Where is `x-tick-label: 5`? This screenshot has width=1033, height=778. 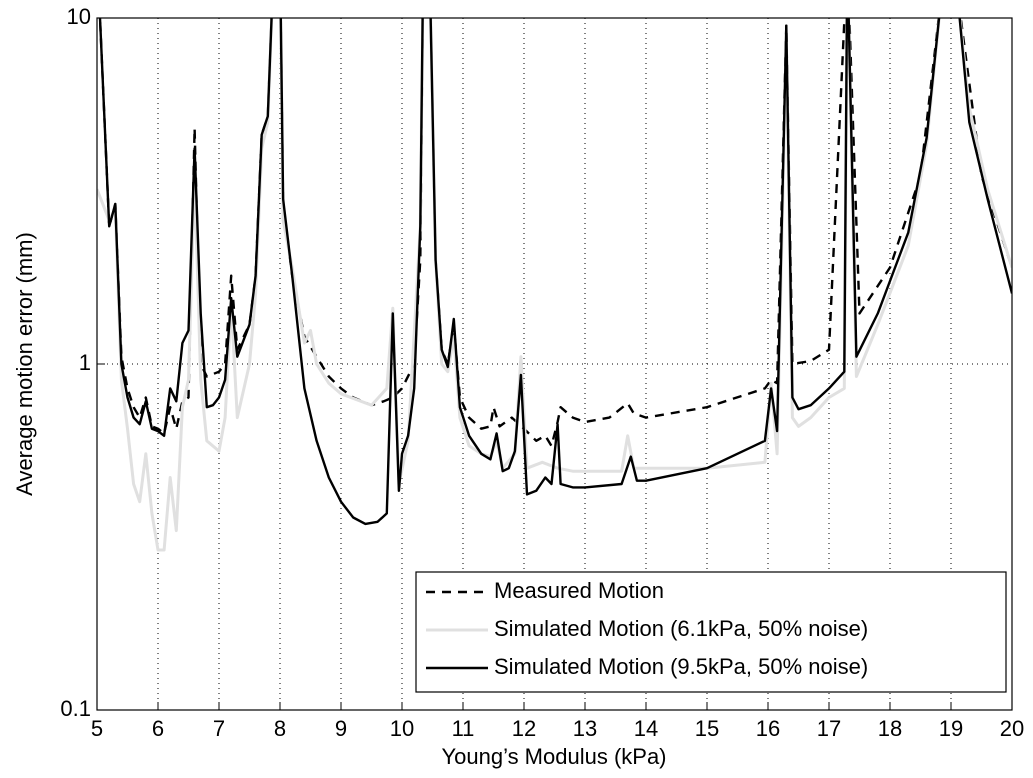
x-tick-label: 5 is located at coordinates (97, 728).